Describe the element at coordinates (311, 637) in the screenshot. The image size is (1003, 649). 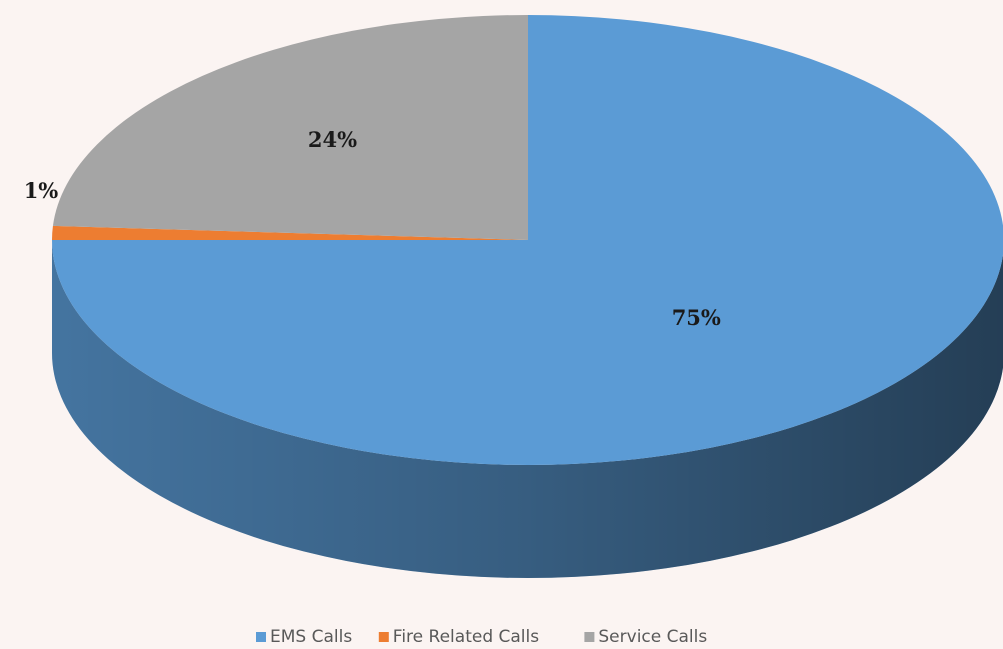
I see `legend-label: EMS Calls` at that location.